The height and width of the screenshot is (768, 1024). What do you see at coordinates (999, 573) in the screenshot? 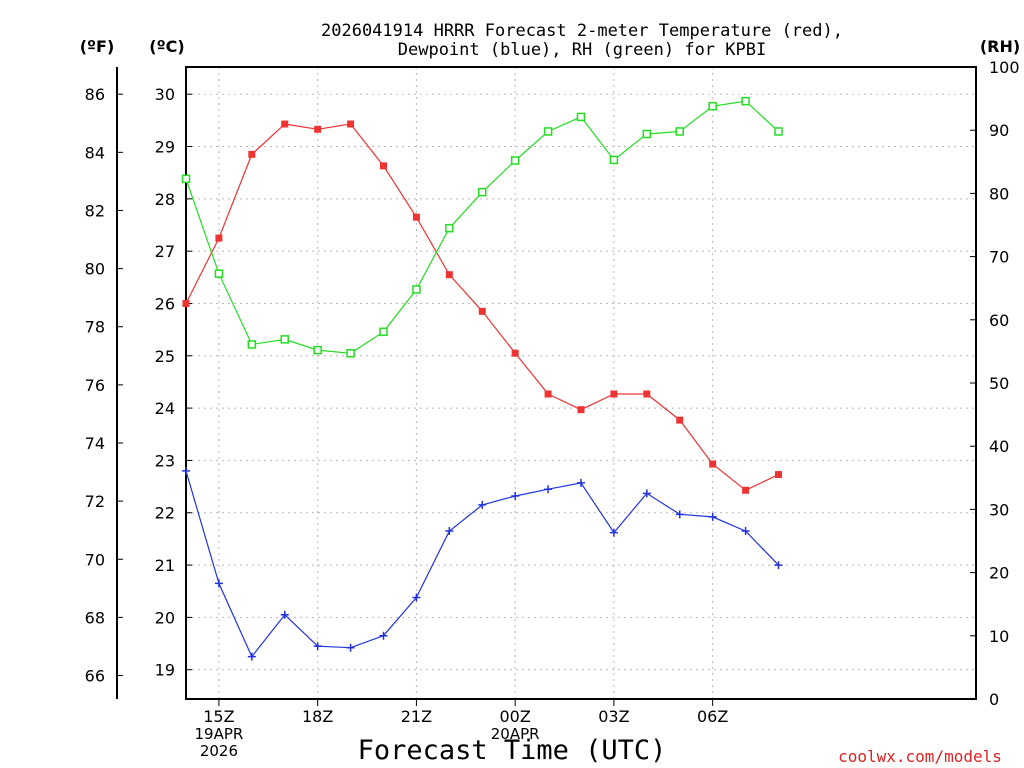
I see `rh-tick-label: 20` at bounding box center [999, 573].